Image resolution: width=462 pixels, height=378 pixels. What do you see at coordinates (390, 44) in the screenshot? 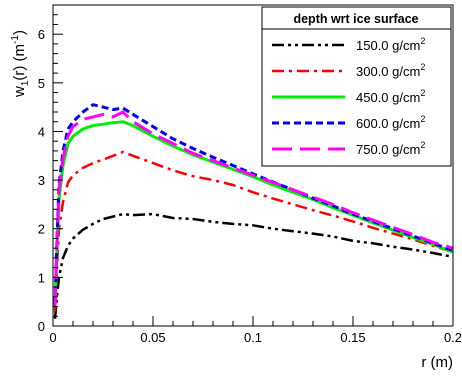
I see `legend-label-150-0: 150.0 g/cm2` at bounding box center [390, 44].